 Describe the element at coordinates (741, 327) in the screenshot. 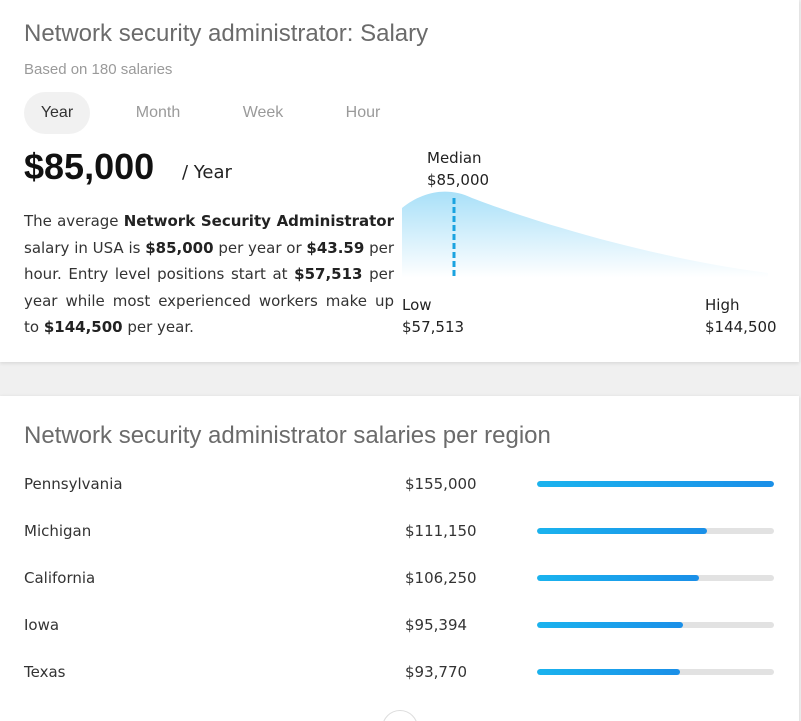

I see `high-value: $144,500` at that location.